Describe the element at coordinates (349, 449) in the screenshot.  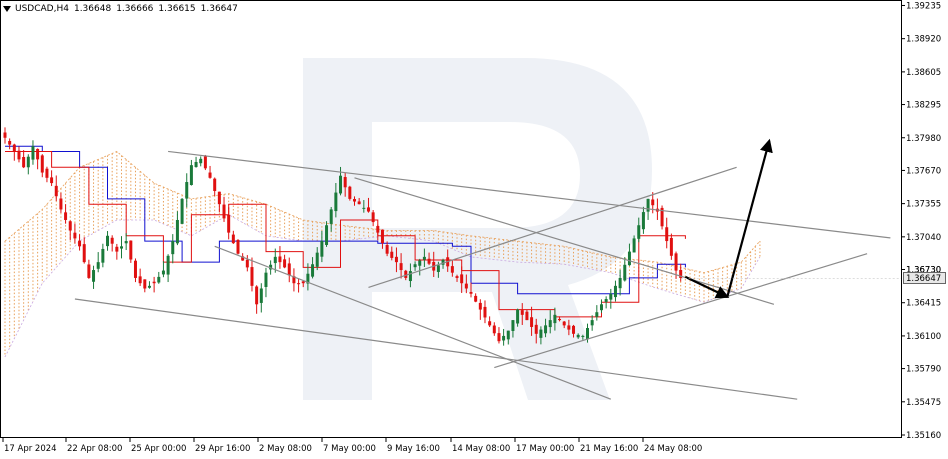
I see `time-tick-label: 7 May 00:00` at that location.